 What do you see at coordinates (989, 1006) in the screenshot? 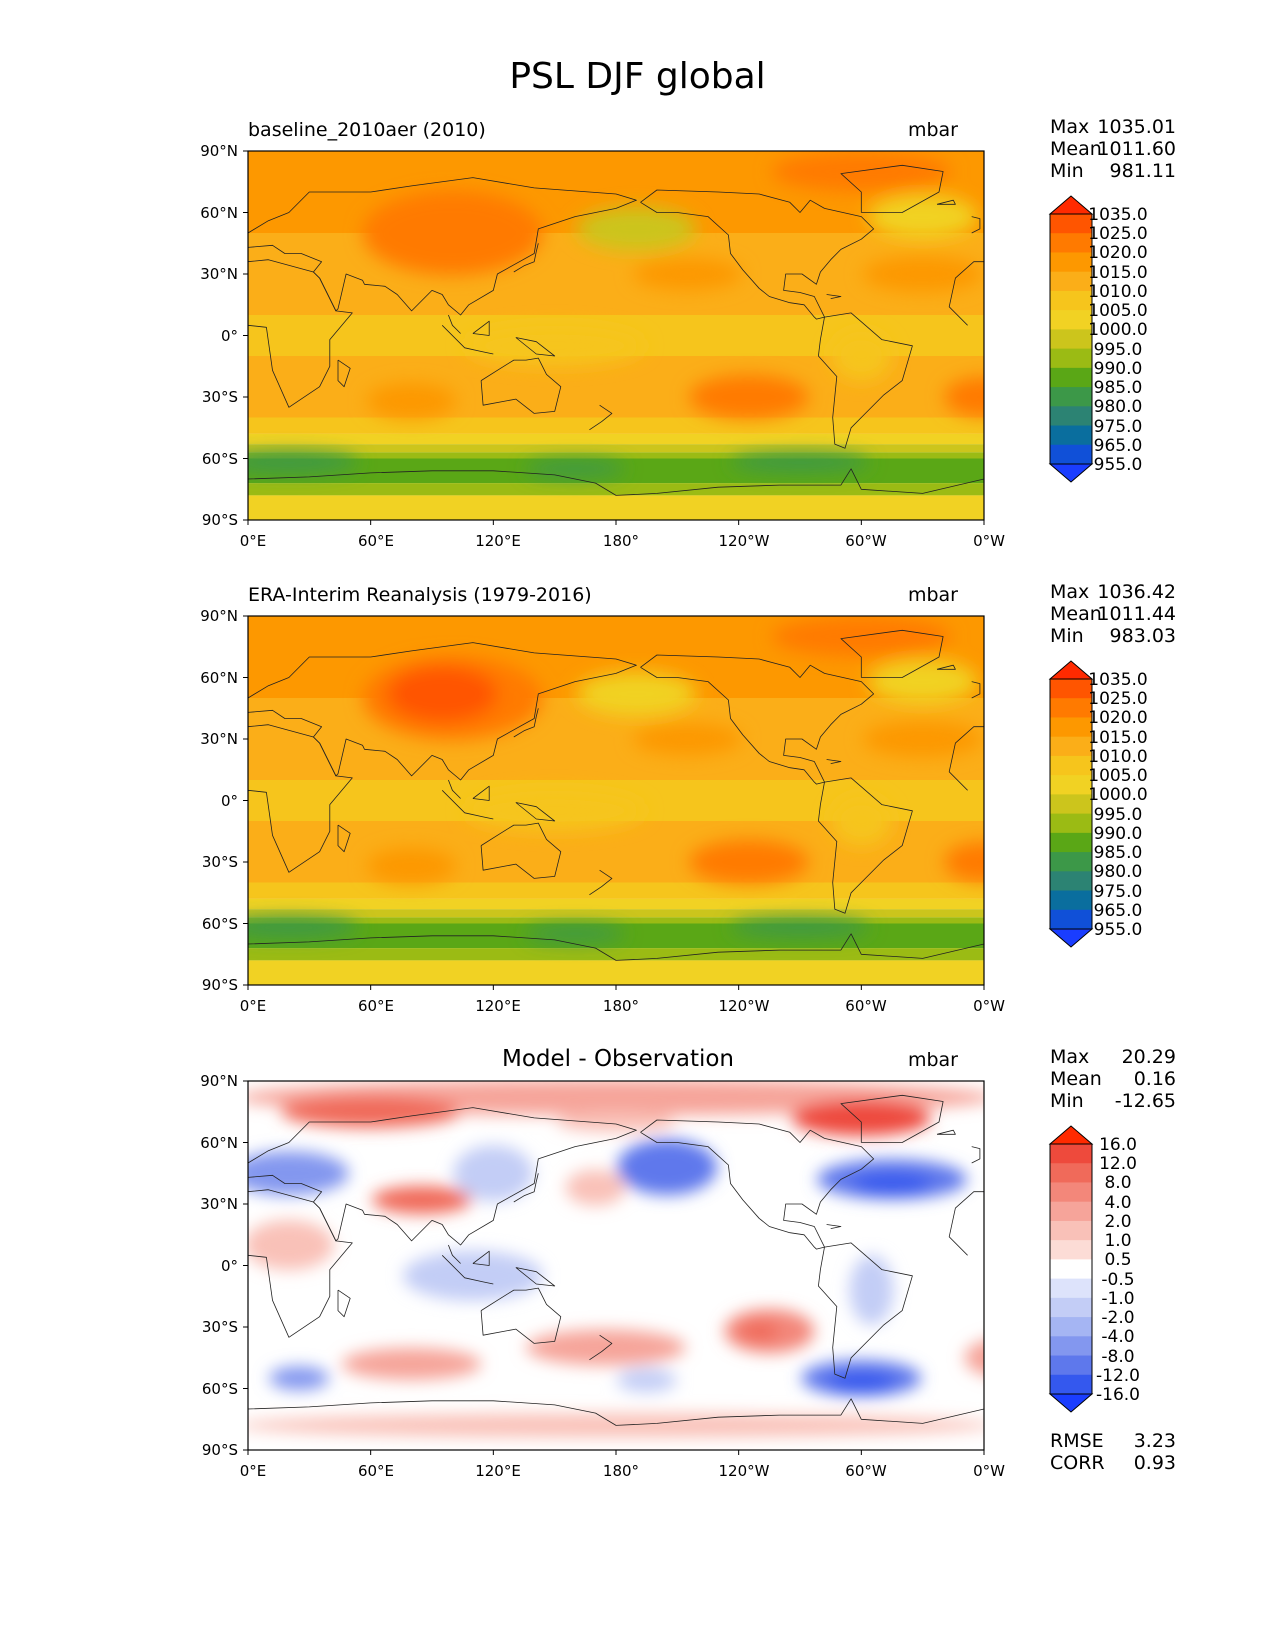
I see `panel-2-xtick: 0°W` at bounding box center [989, 1006].